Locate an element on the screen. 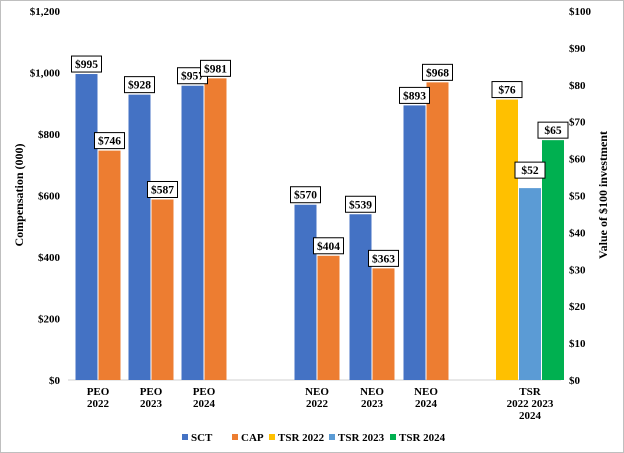 Image resolution: width=624 pixels, height=453 pixels. data-label-cap-4: $363 is located at coordinates (383, 258).